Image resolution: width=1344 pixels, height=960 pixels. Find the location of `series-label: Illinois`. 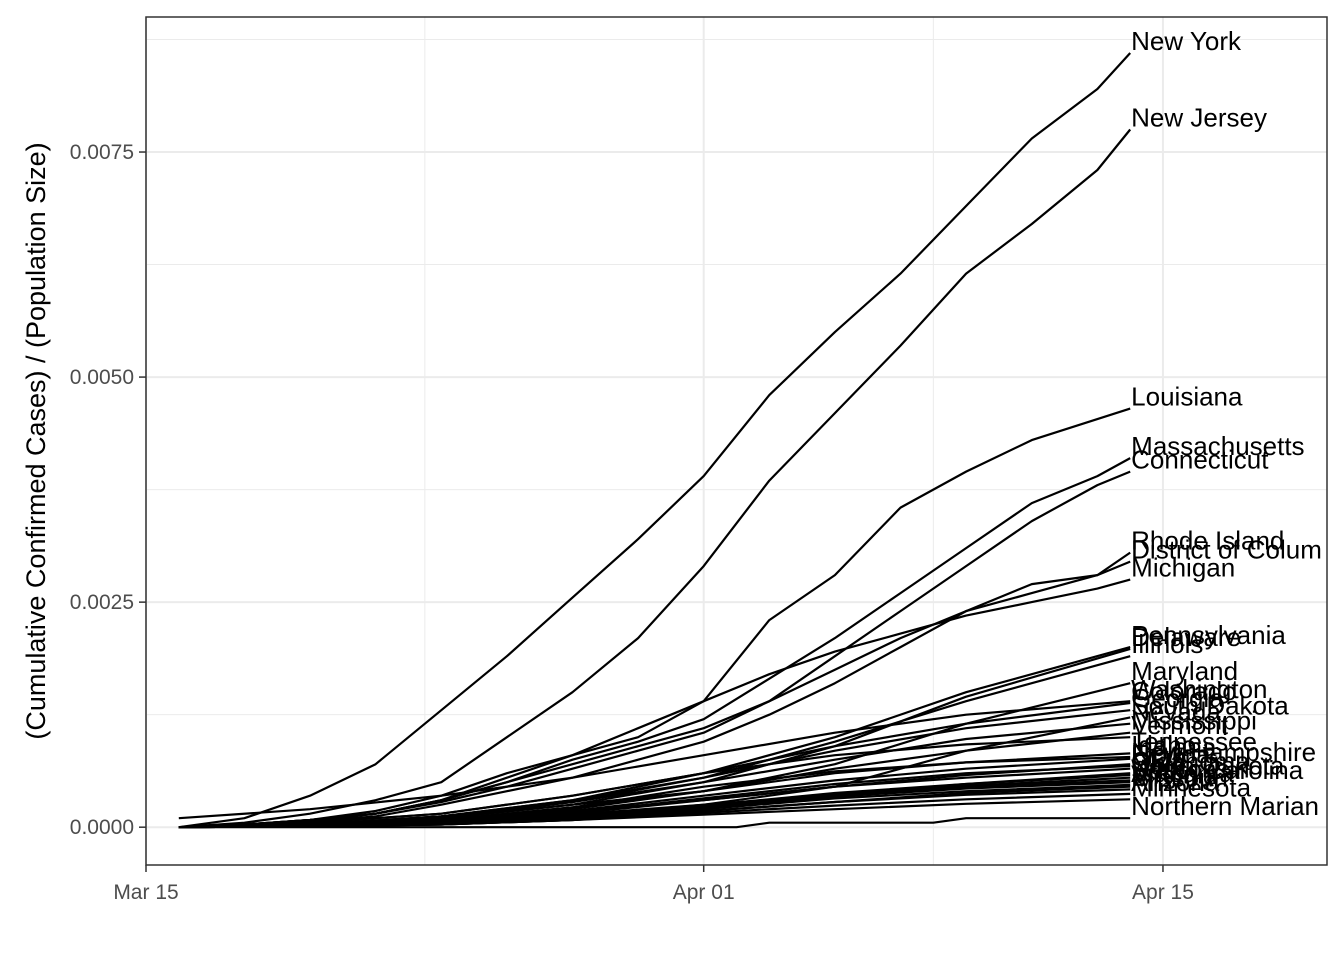

series-label: Illinois is located at coordinates (1167, 644).